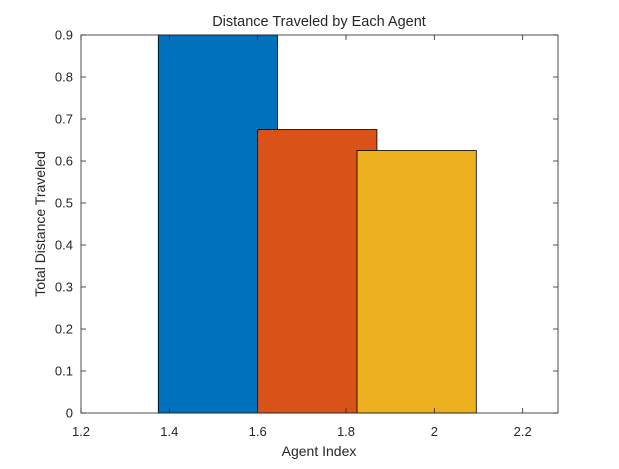 Image resolution: width=619 pixels, height=469 pixels. Describe the element at coordinates (319, 22) in the screenshot. I see `chart-title: Distance Traveled by Each Agent` at that location.